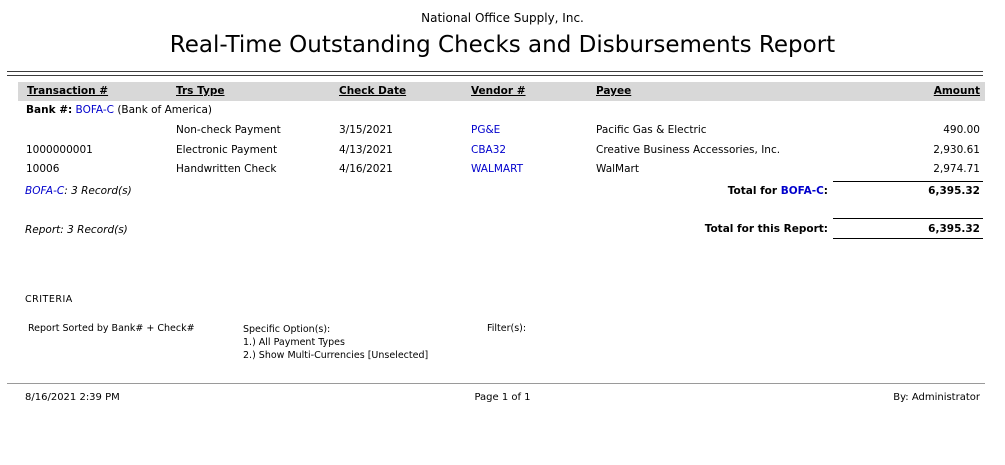  What do you see at coordinates (228, 130) in the screenshot?
I see `trs-type: Non-check Payment` at bounding box center [228, 130].